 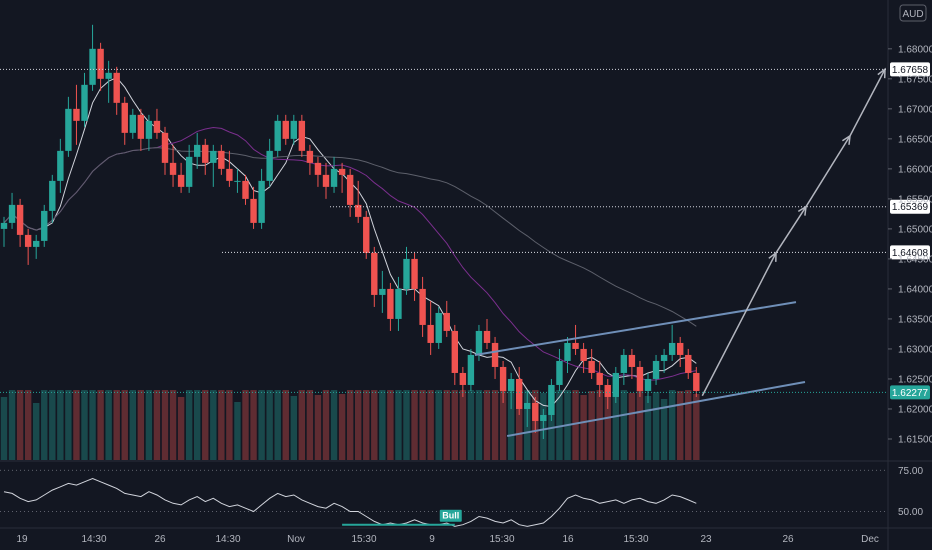 I want to click on y-tick-label: 1.67500, so click(x=915, y=79).